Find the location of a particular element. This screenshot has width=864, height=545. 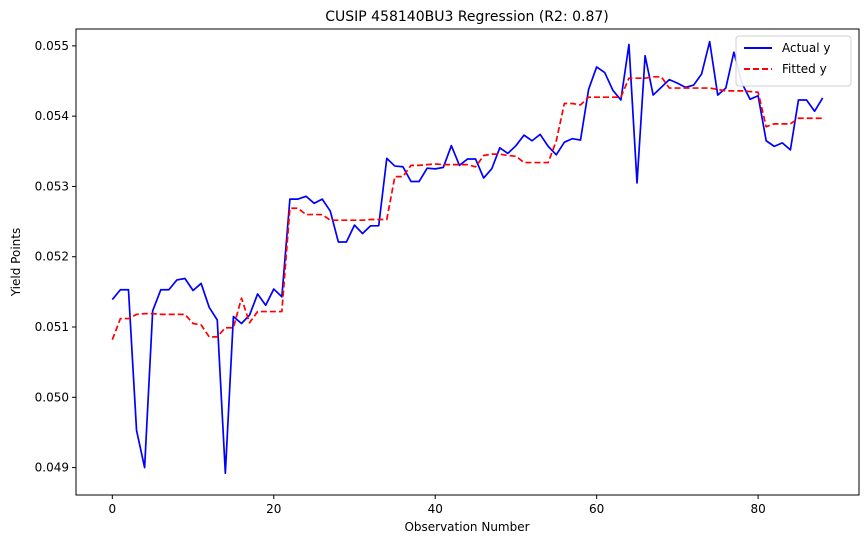

y-tick-label: 0.053 is located at coordinates (52, 186).